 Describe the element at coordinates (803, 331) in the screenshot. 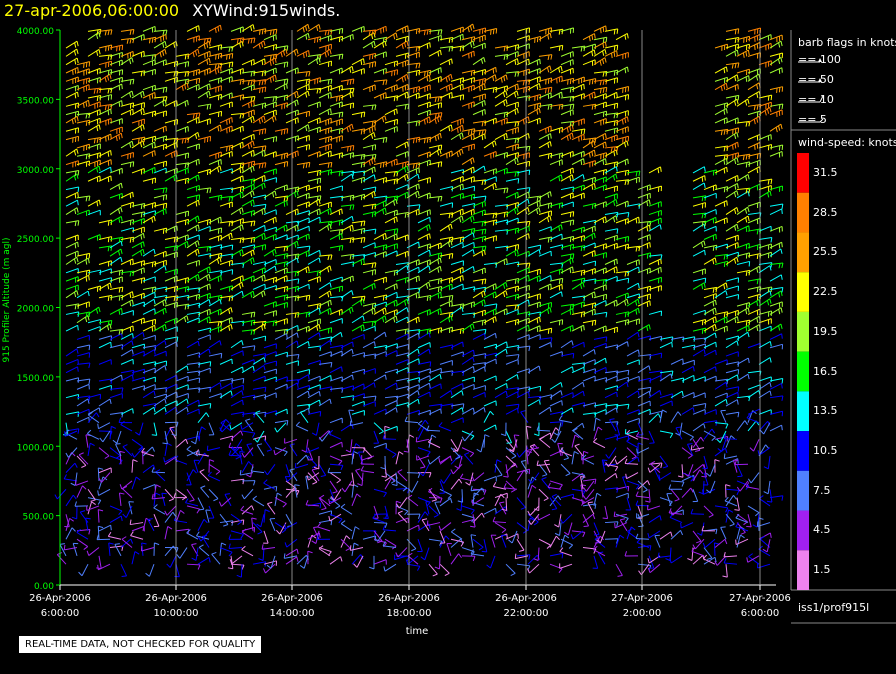

I see `colorbar-swatch` at that location.